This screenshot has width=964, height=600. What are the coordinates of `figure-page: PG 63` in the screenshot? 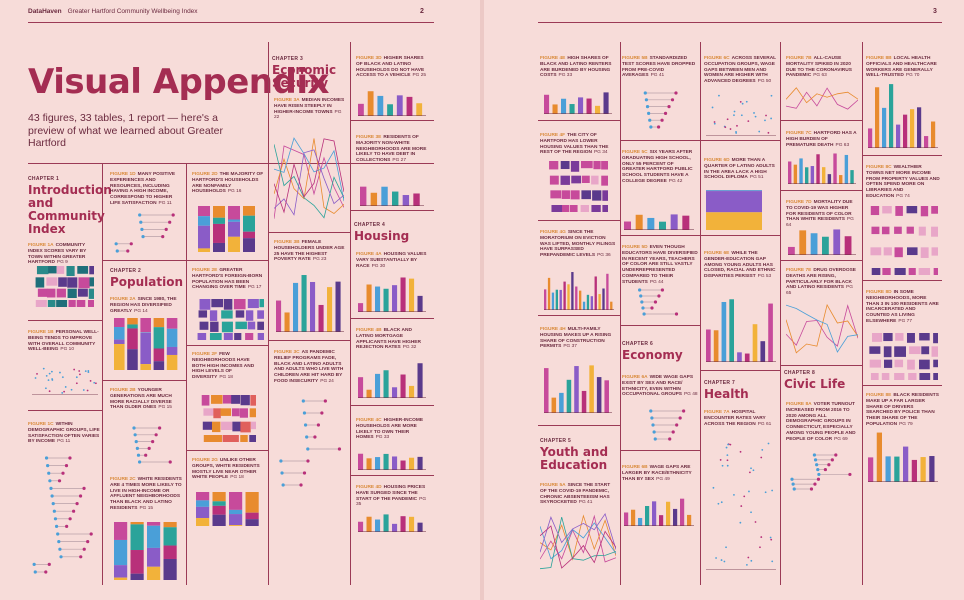 It's located at (820, 76).